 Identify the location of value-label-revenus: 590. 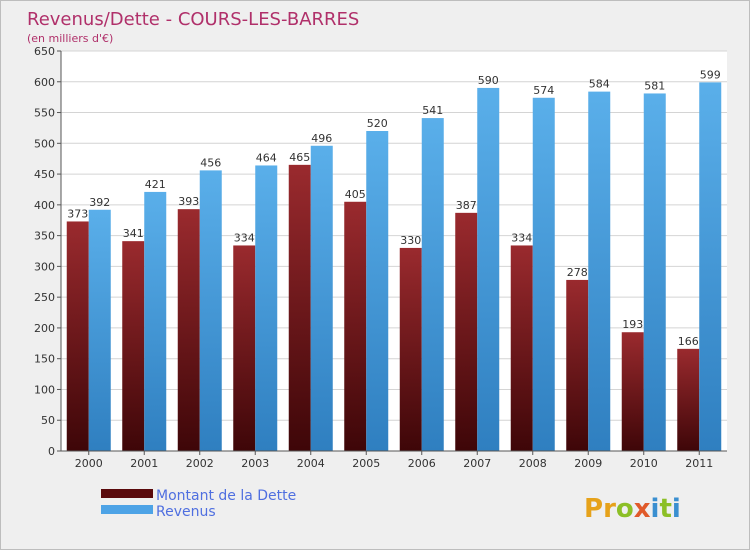
(488, 80).